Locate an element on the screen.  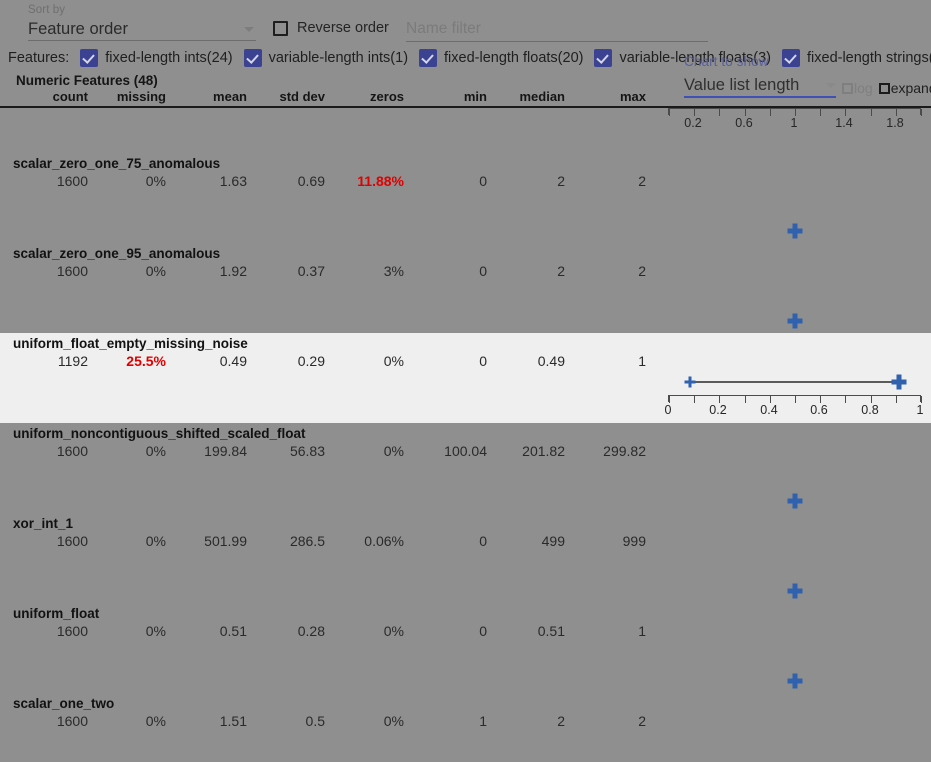
filter-fixed-length-floats: fixed-length floats(20) is located at coordinates (501, 58).